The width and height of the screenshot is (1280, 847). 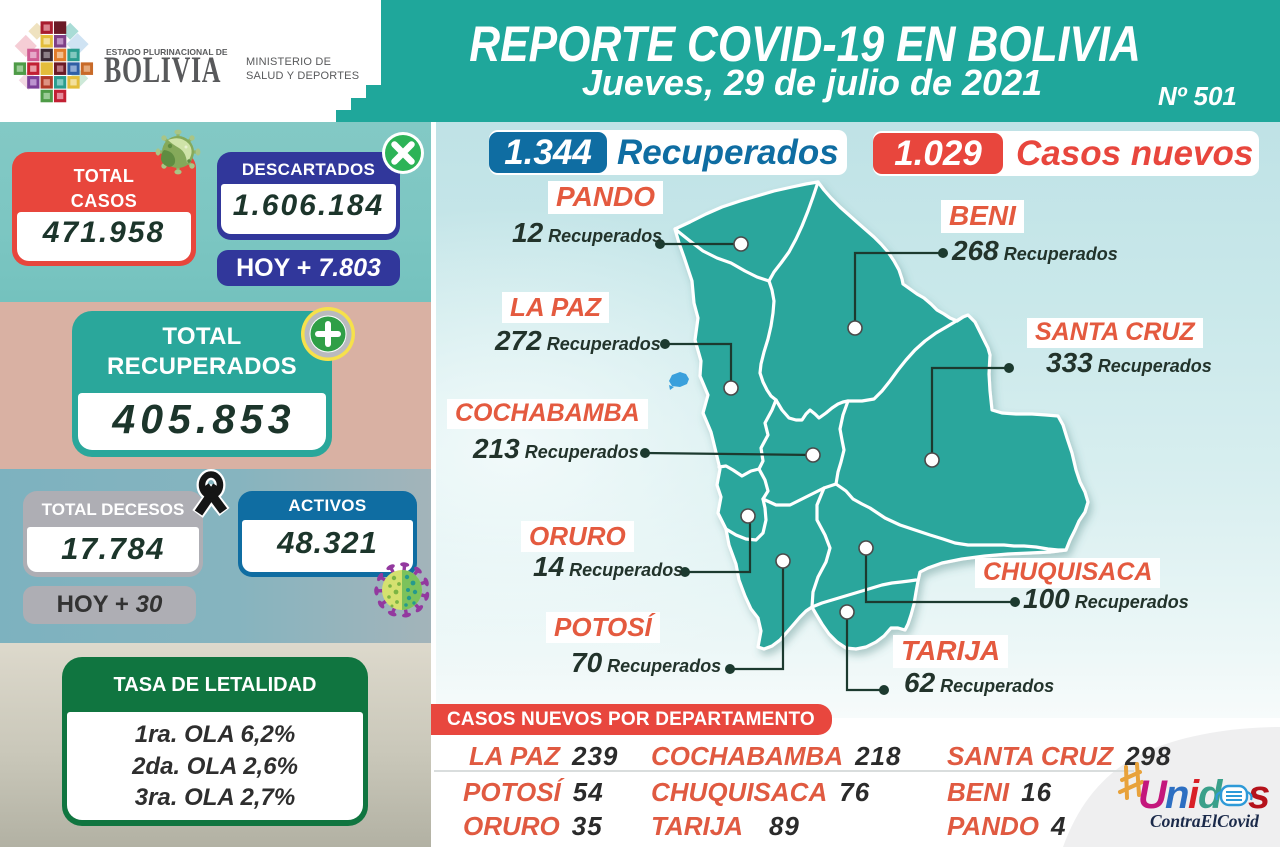 I want to click on svg-text: ContraElCovid, so click(x=1204, y=821).